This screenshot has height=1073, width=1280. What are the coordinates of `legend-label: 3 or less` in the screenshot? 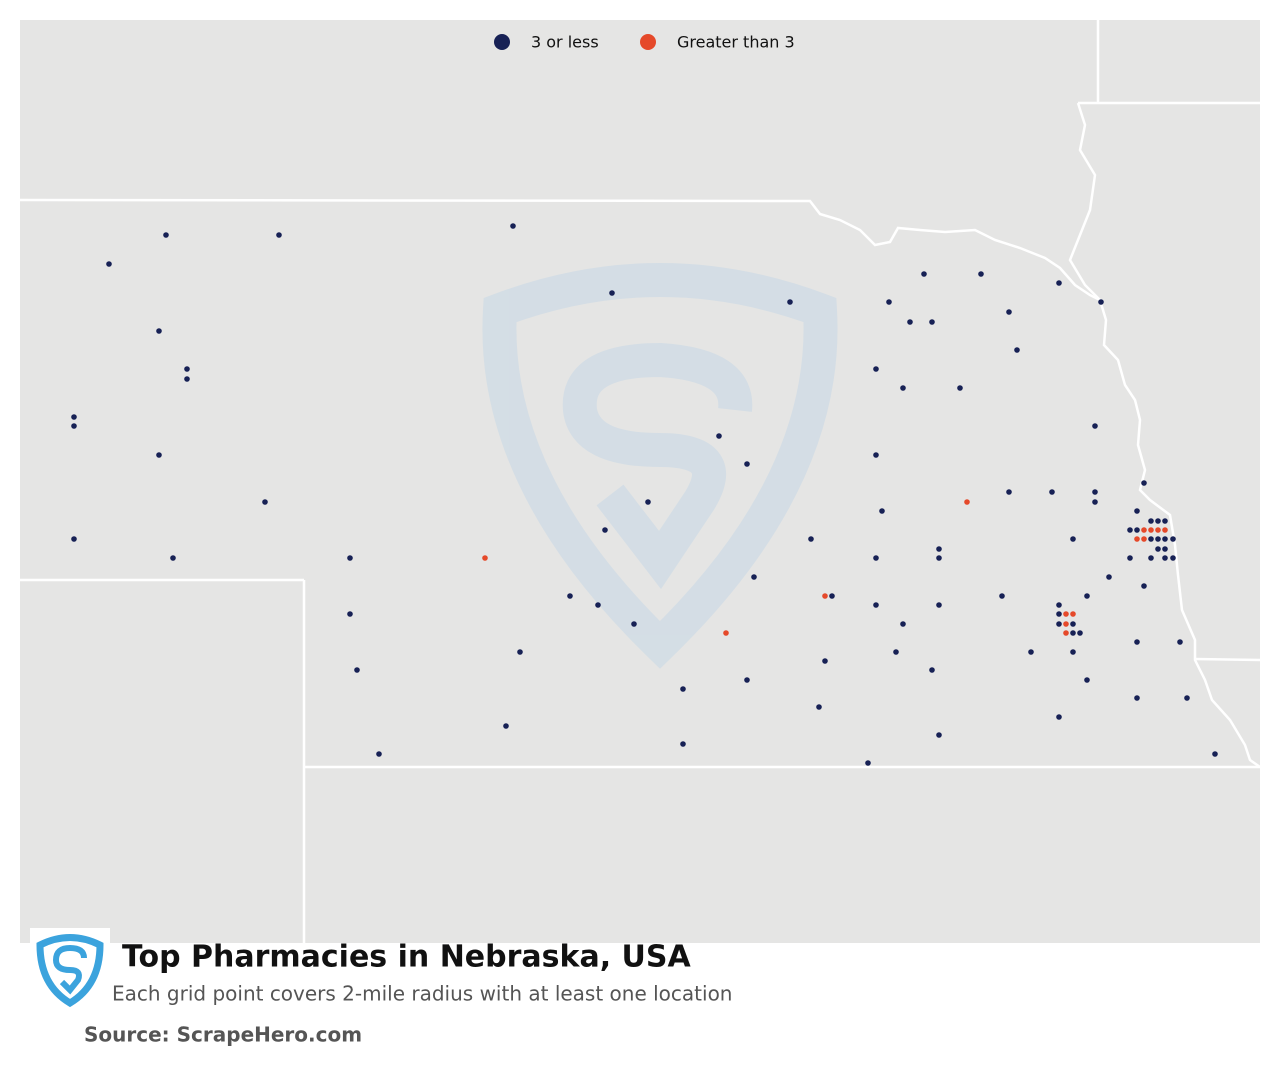 It's located at (565, 42).